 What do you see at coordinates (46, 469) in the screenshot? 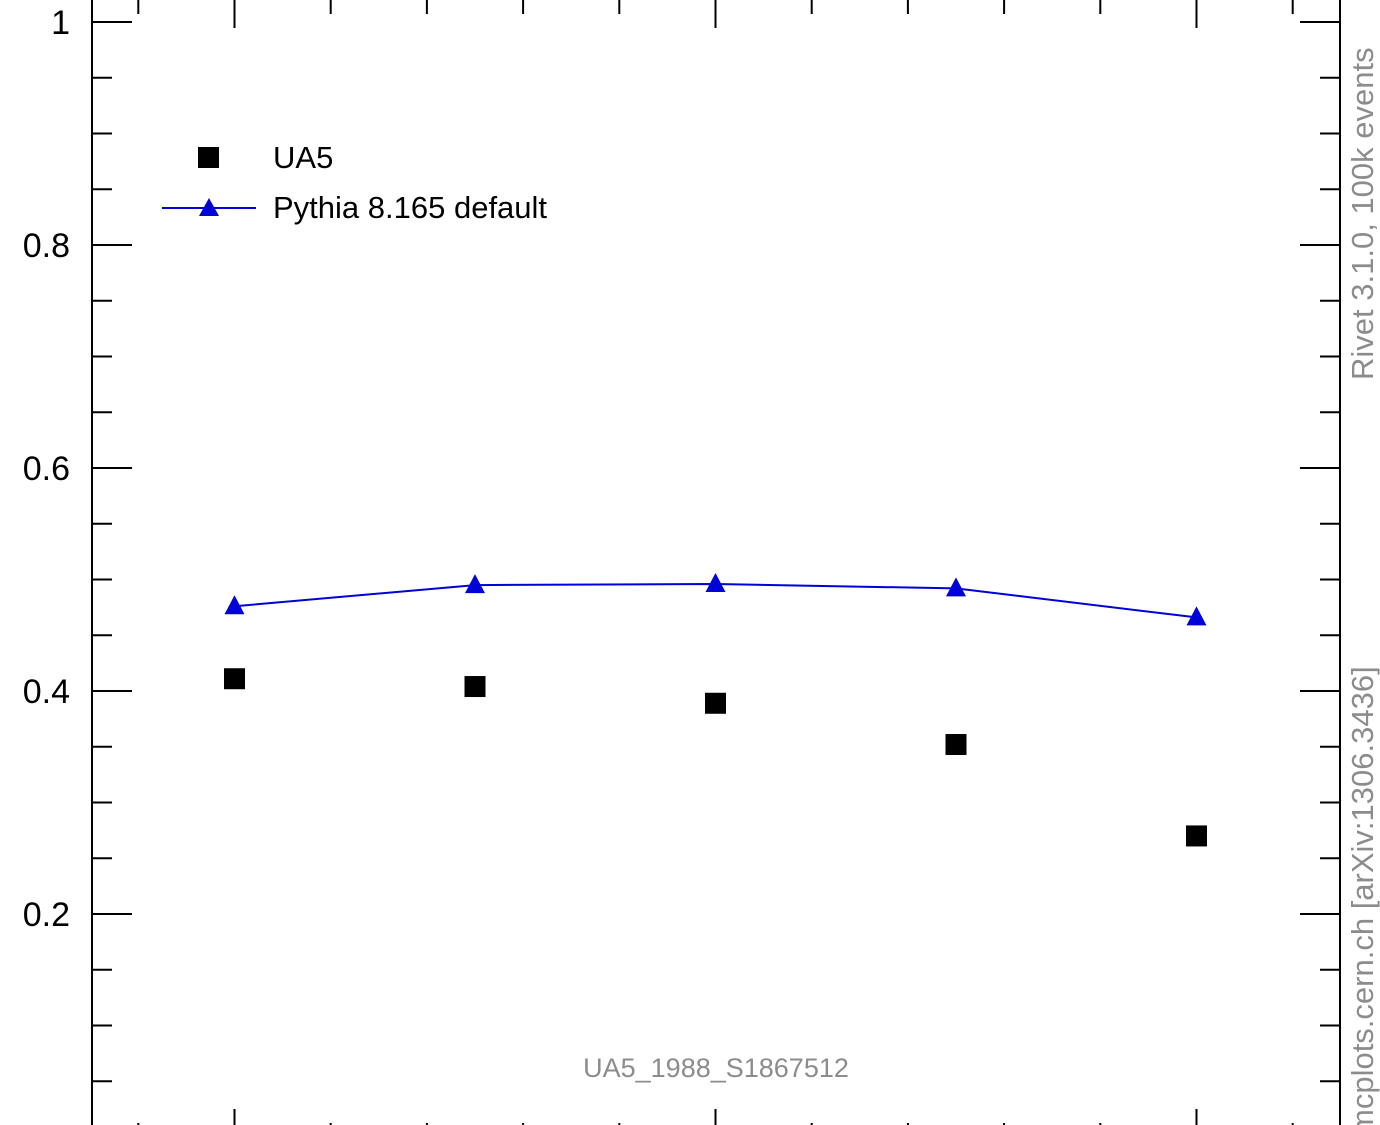
I see `y-tick-label: 0.6` at bounding box center [46, 469].